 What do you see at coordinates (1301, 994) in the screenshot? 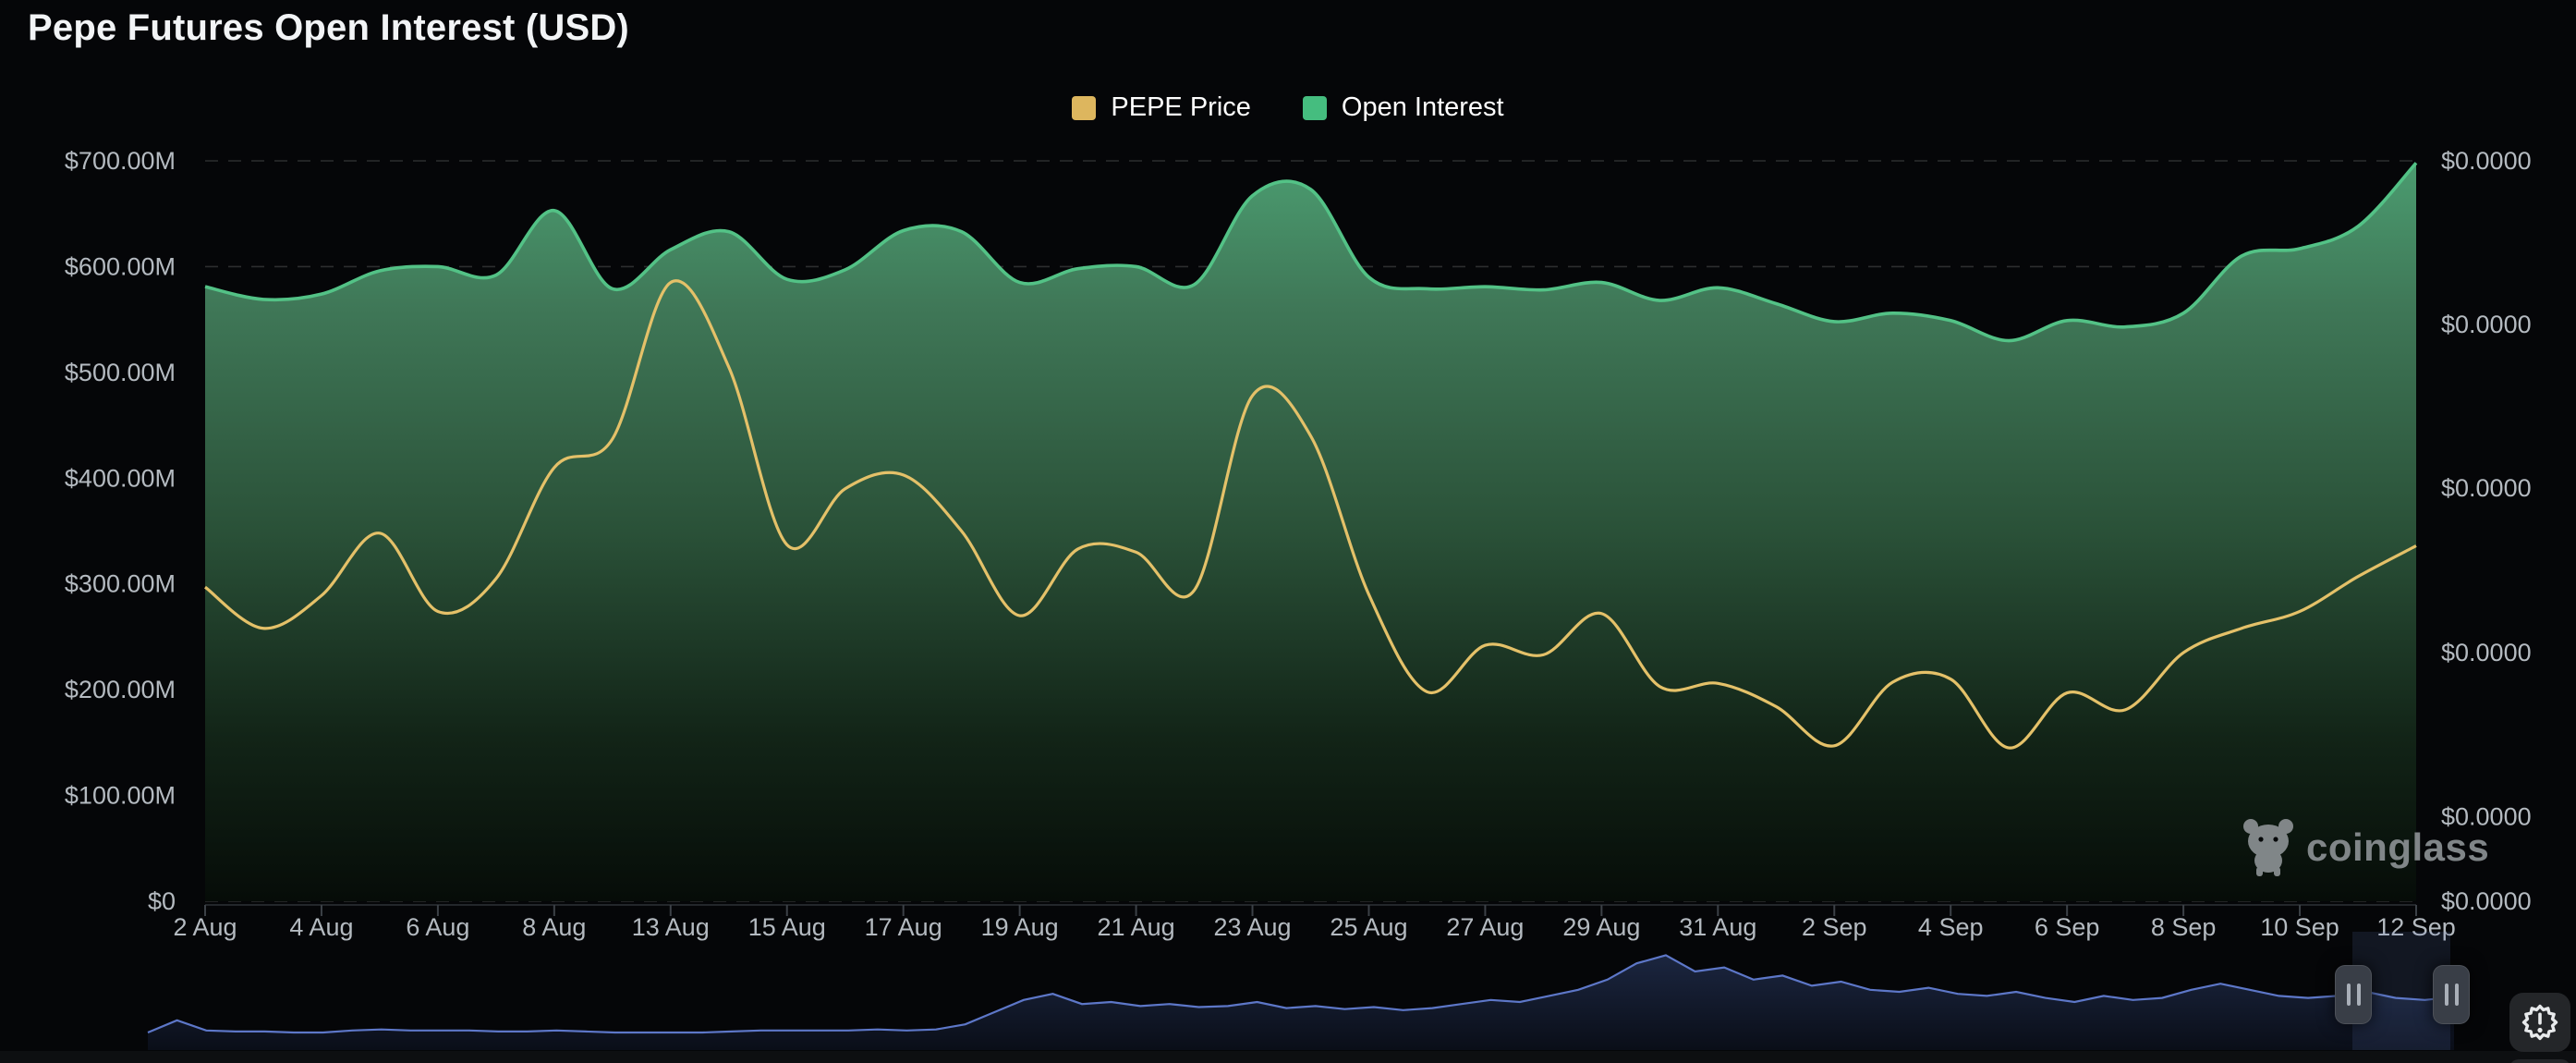
I see `navigator-line` at bounding box center [1301, 994].